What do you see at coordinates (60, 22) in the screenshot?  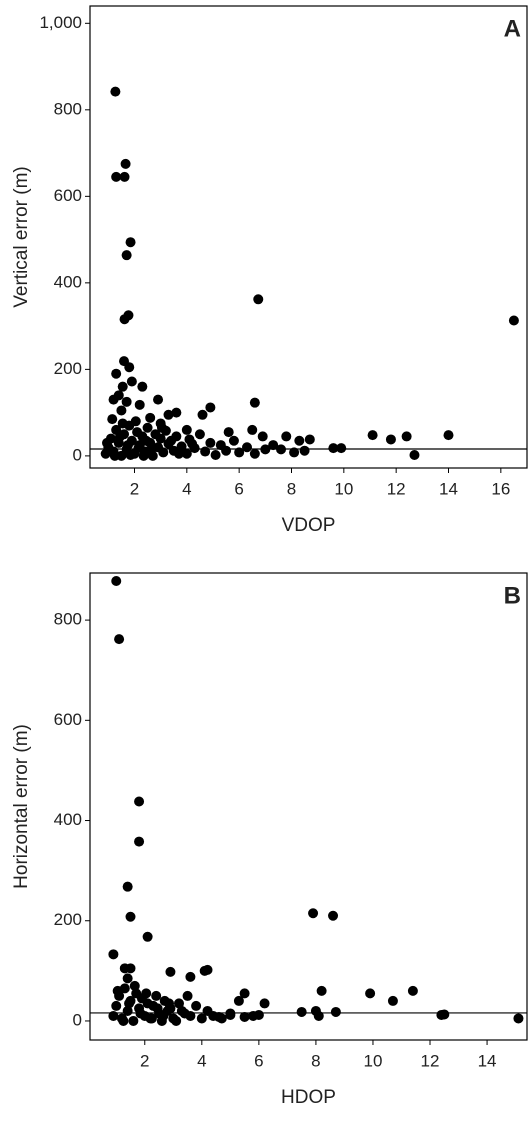 I see `y-tick-label: 1,000` at bounding box center [60, 22].